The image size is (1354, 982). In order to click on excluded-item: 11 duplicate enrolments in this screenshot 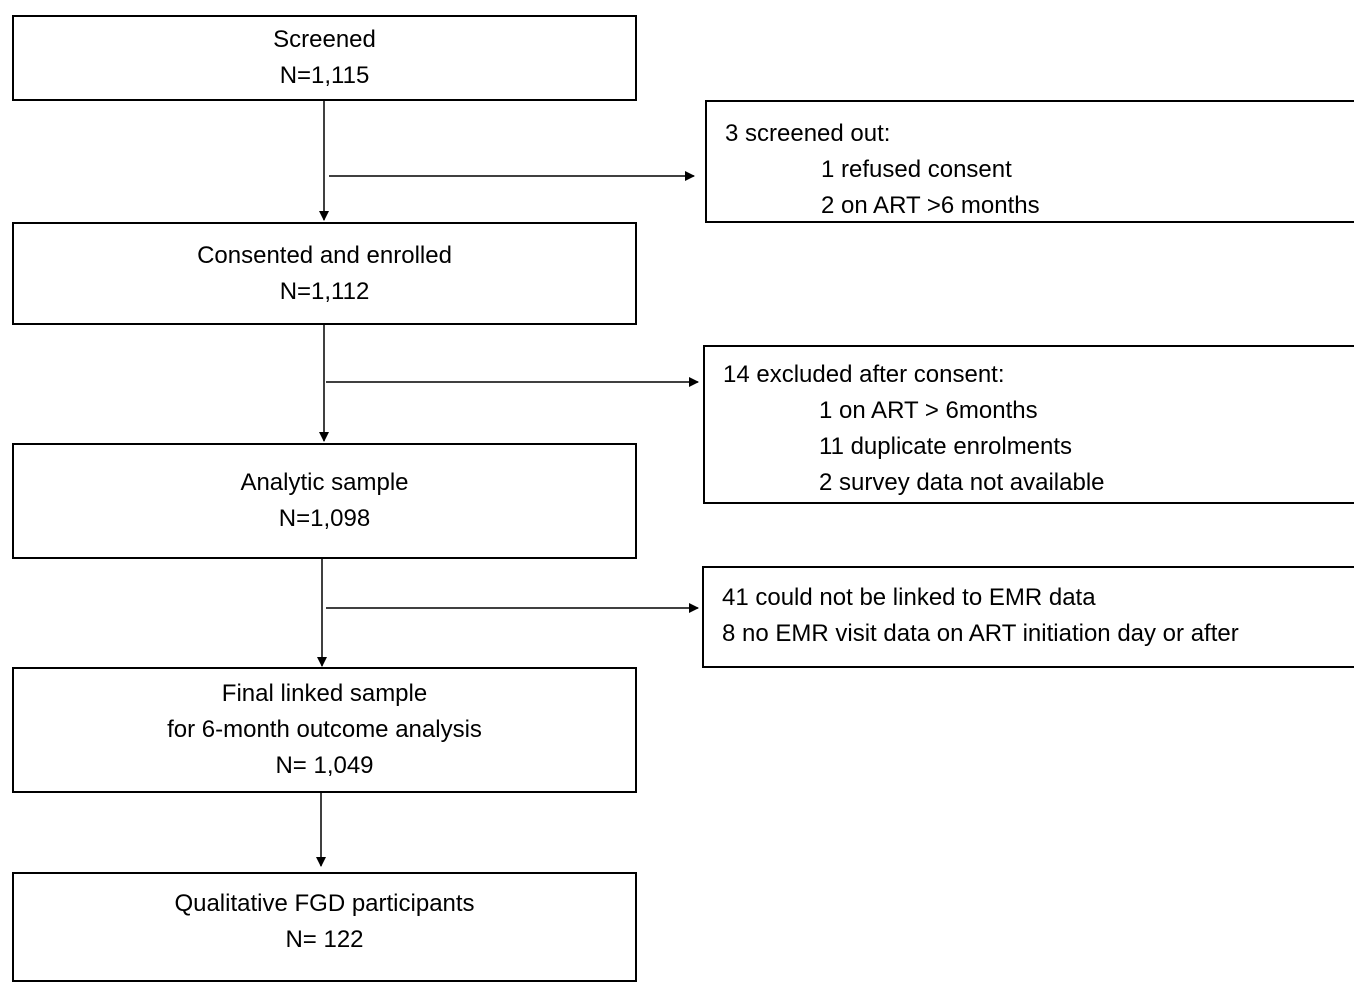, I will do `click(946, 446)`.